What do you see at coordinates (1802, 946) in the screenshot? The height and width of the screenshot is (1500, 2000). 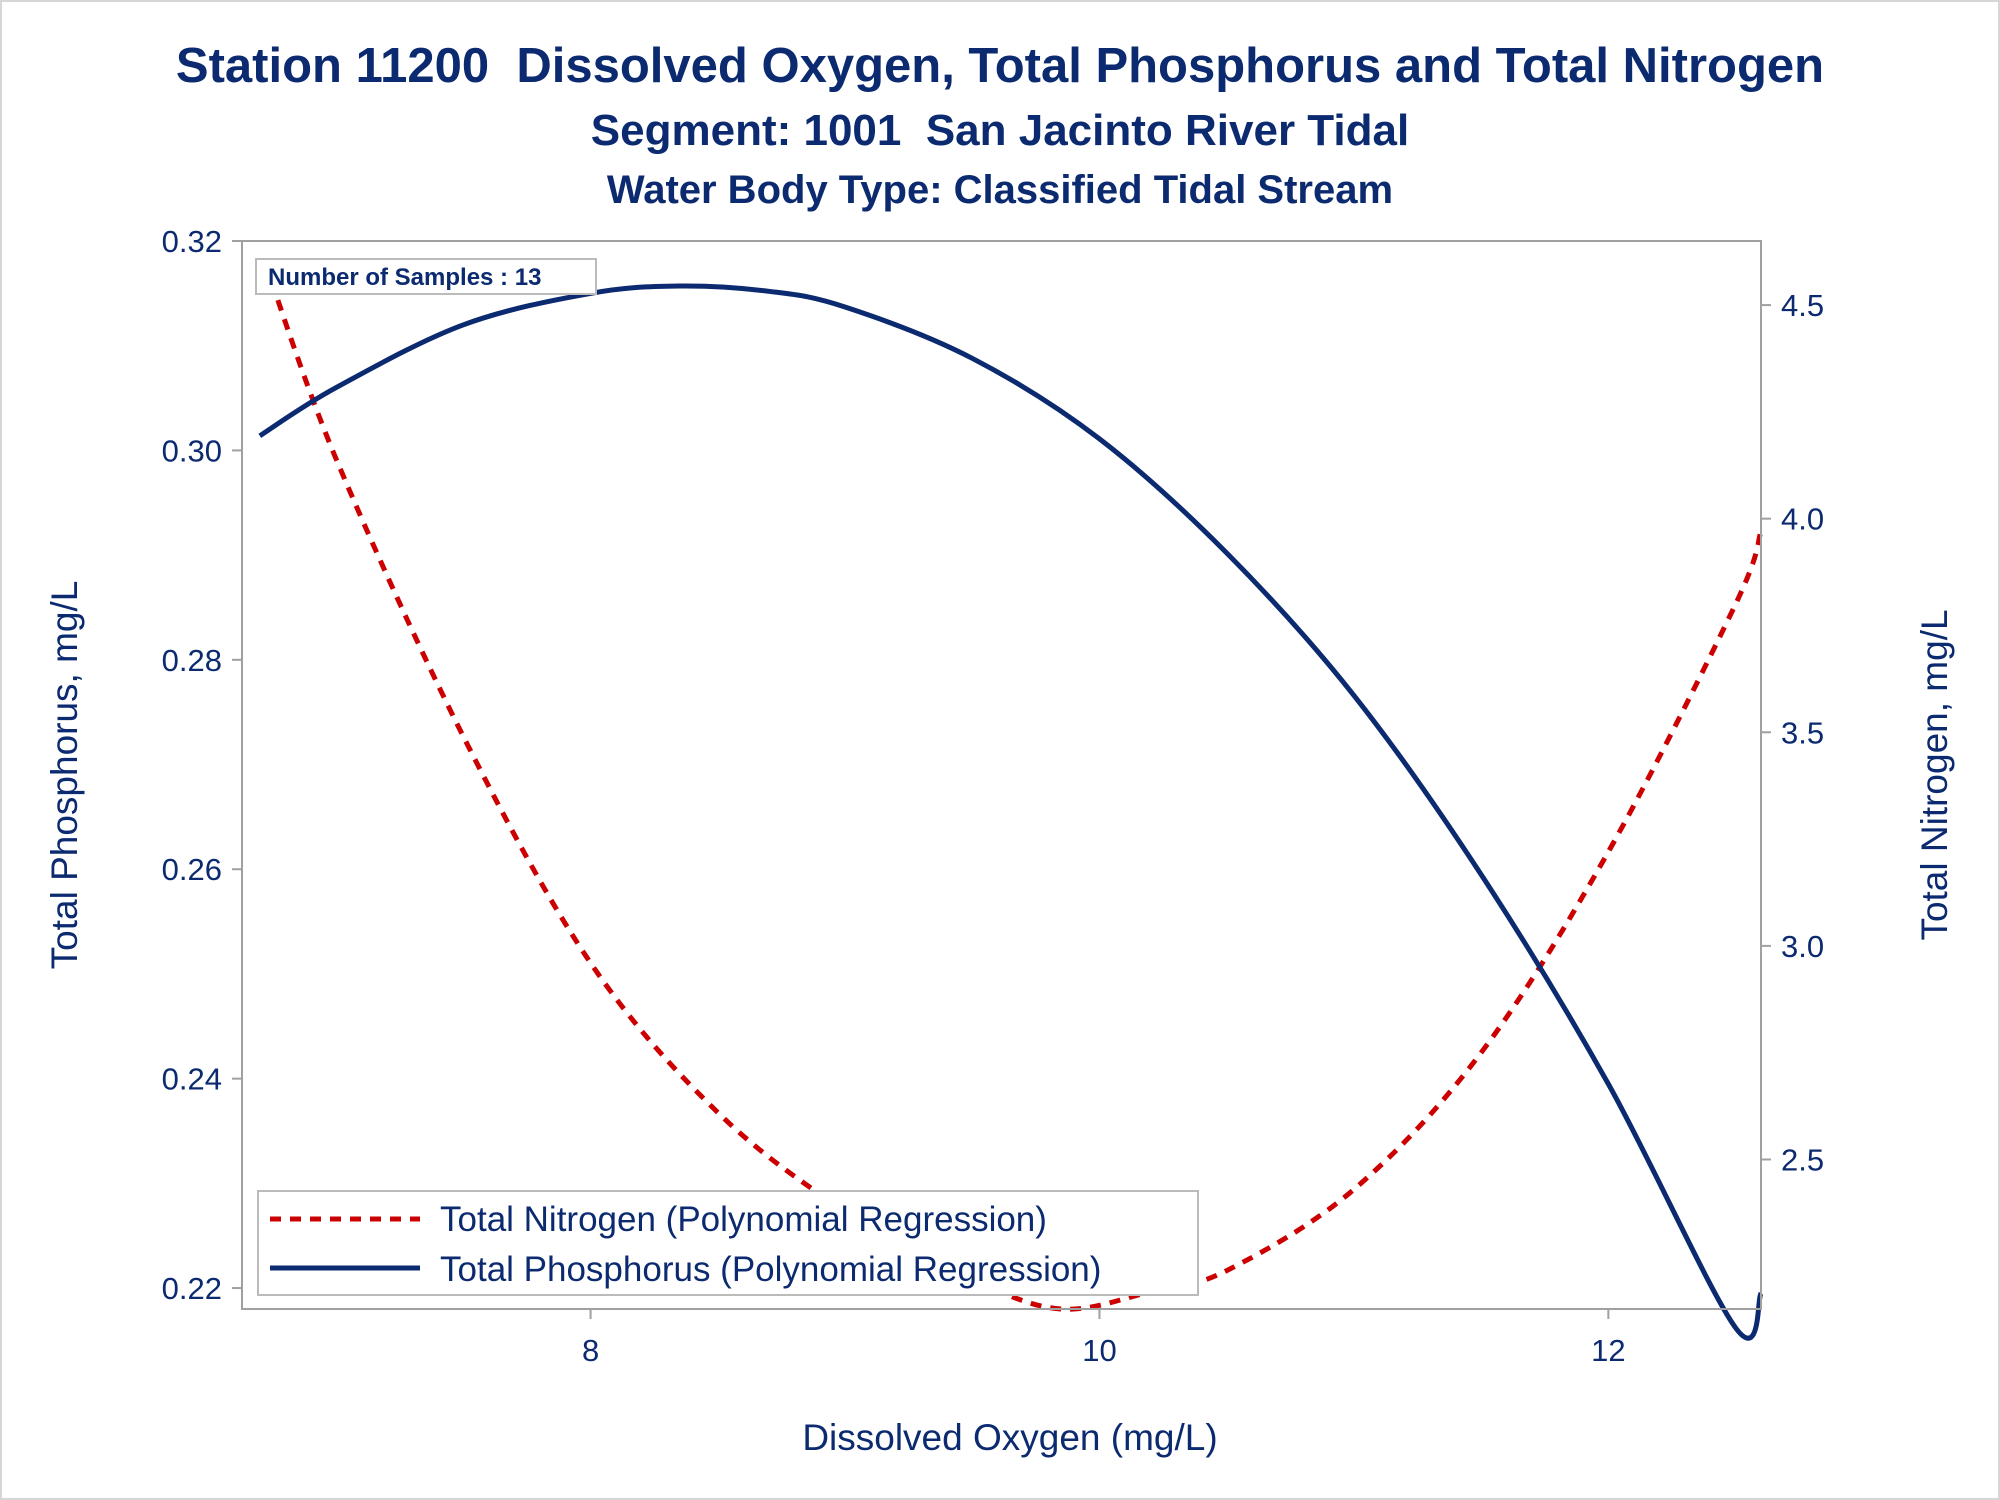 I see `y2-tick-label: 3.0` at bounding box center [1802, 946].